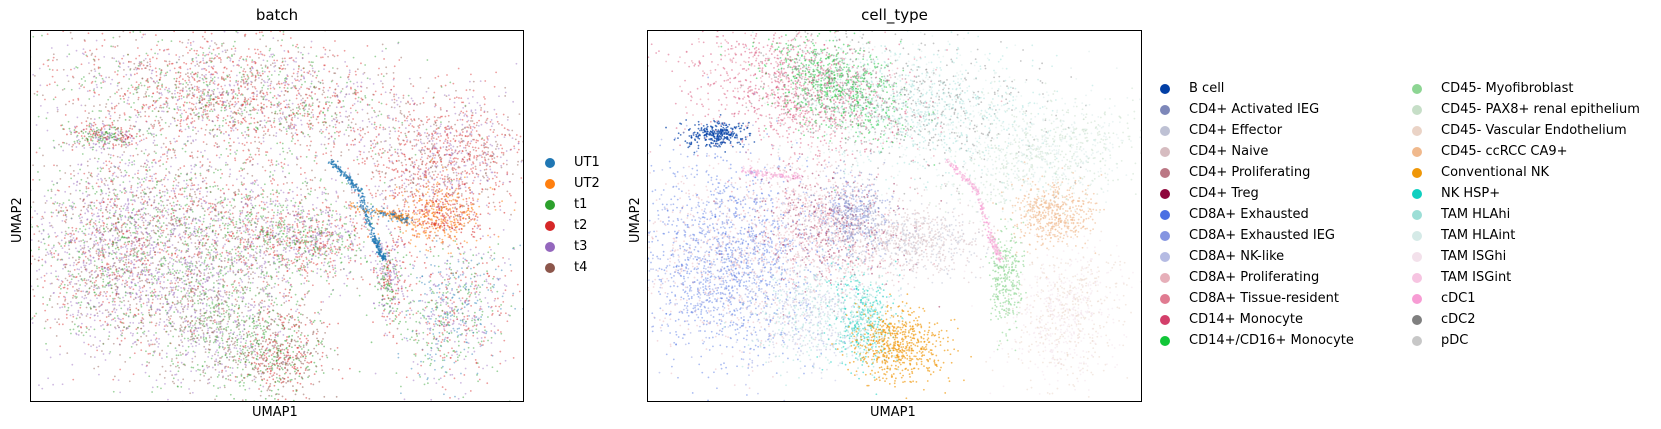 This screenshot has height=429, width=1661. Describe the element at coordinates (17, 220) in the screenshot. I see `batch-ylabel: UMAP2` at that location.